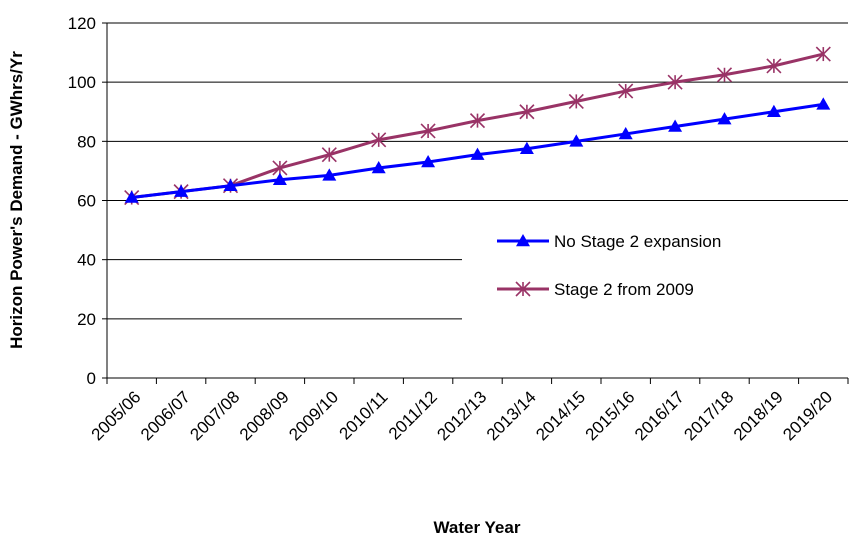  I want to click on x-tick-label: 2010/11, so click(364, 415).